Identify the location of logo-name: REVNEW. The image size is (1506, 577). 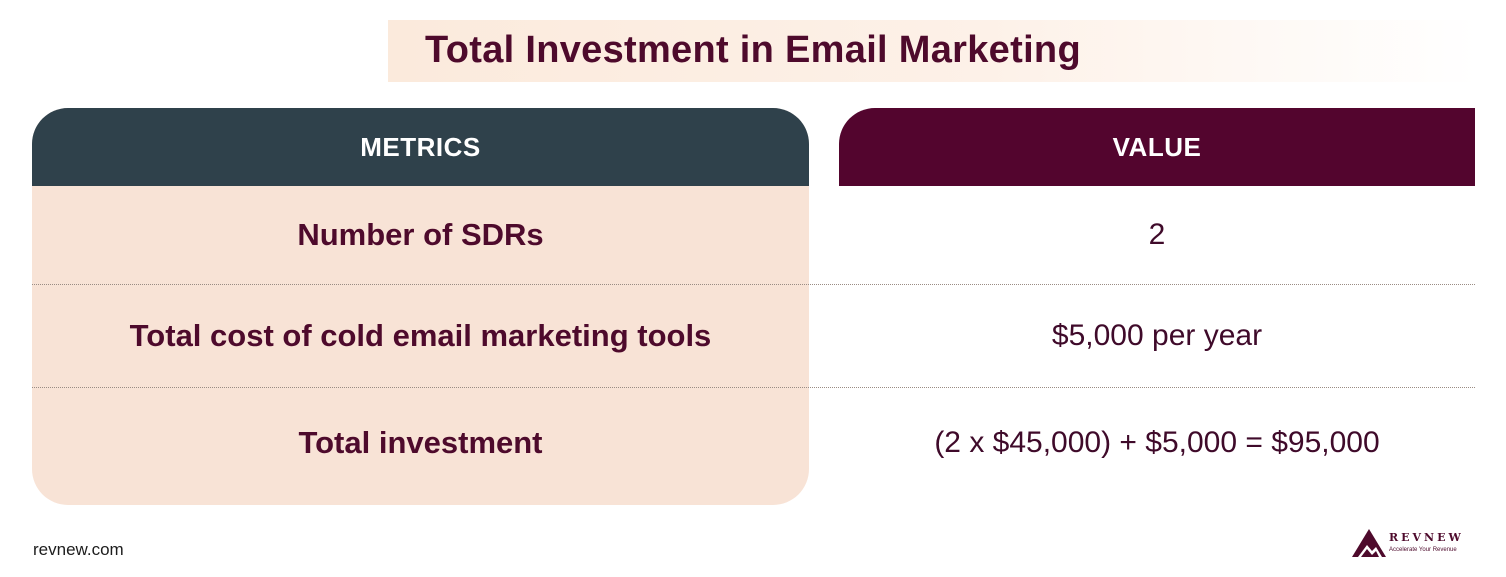
(1426, 537).